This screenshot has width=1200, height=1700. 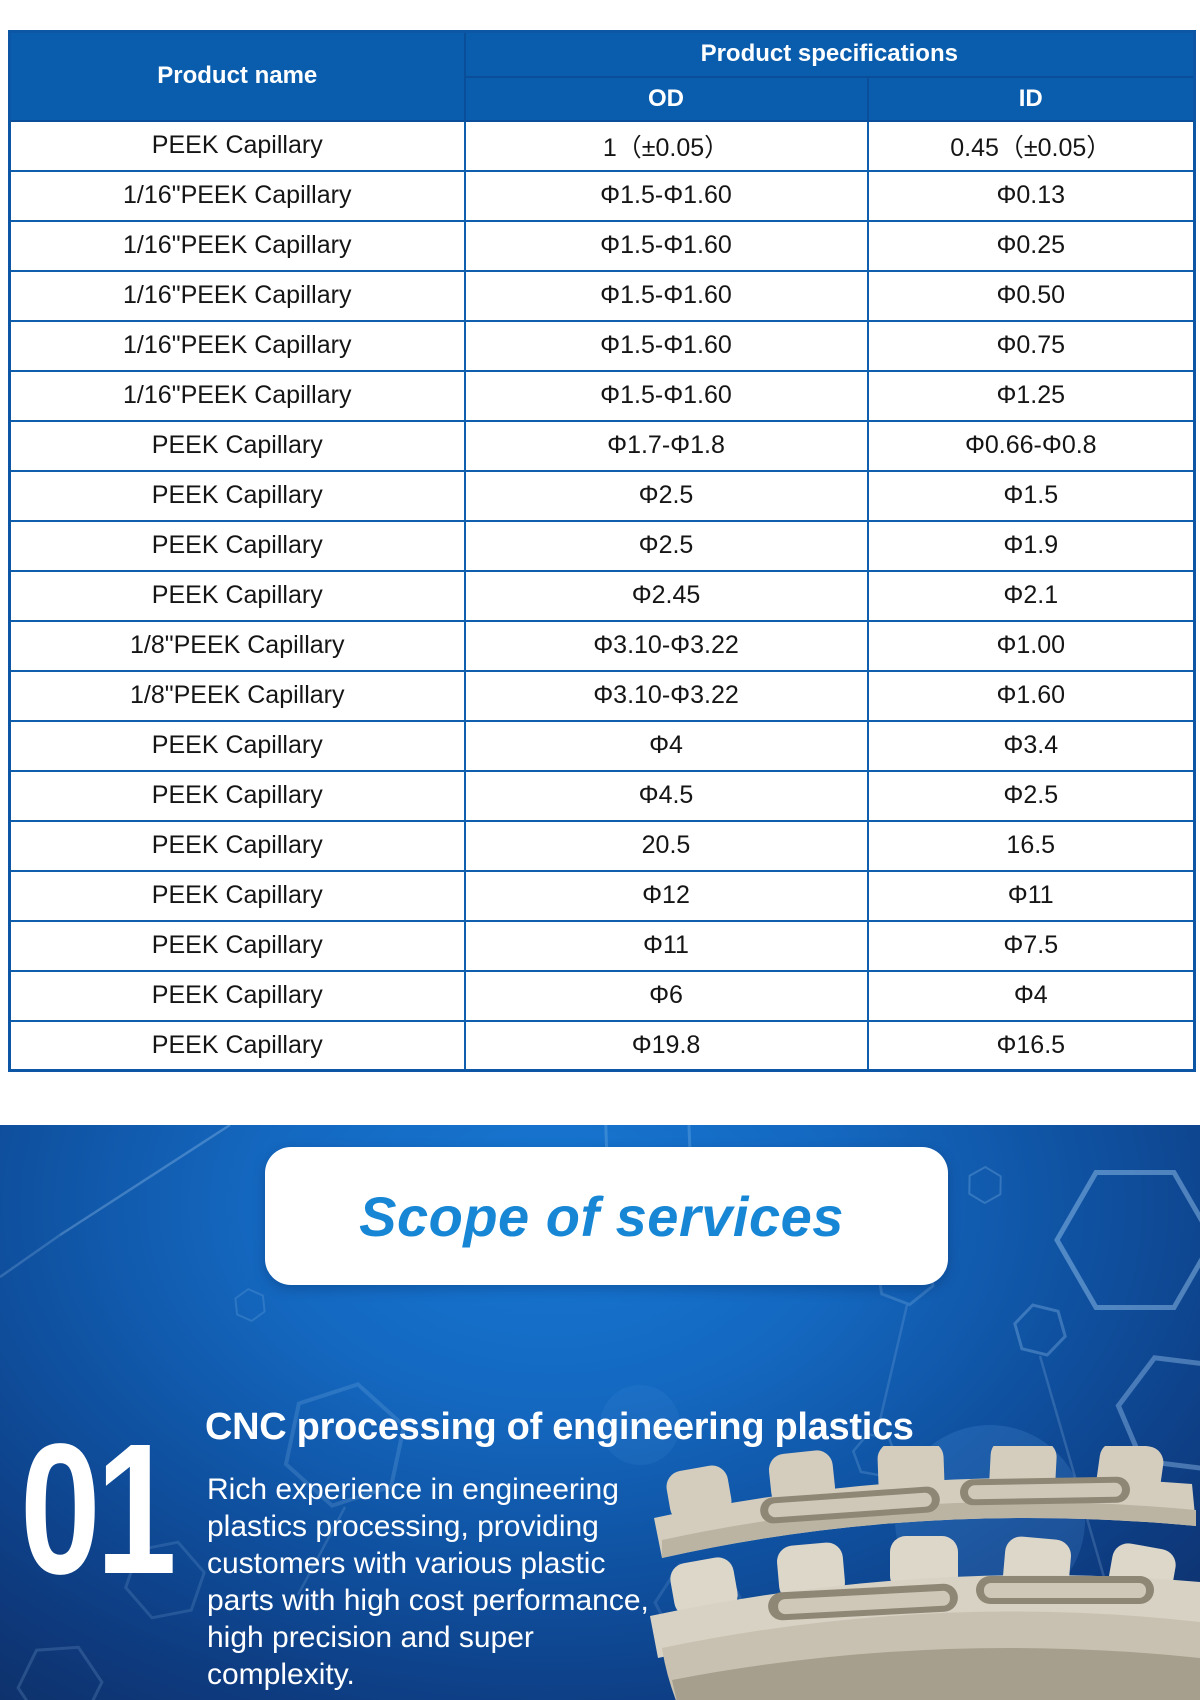 I want to click on table-row: 1/16"PEEK Capillary Φ1.5-Φ1.60 Φ0.75, so click(x=602, y=345).